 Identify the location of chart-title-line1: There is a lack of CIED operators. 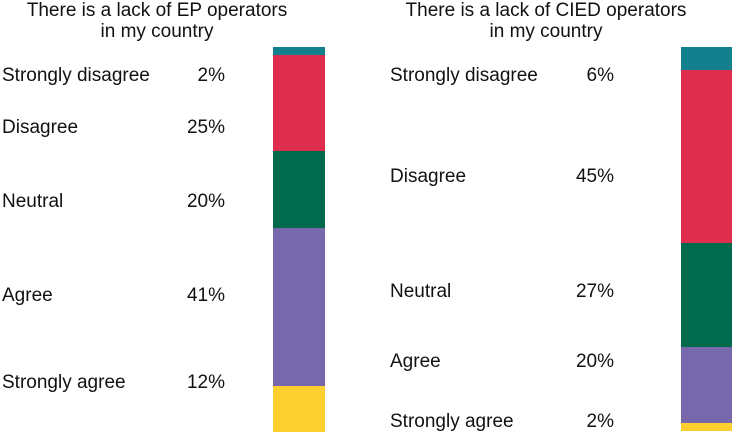
(546, 10).